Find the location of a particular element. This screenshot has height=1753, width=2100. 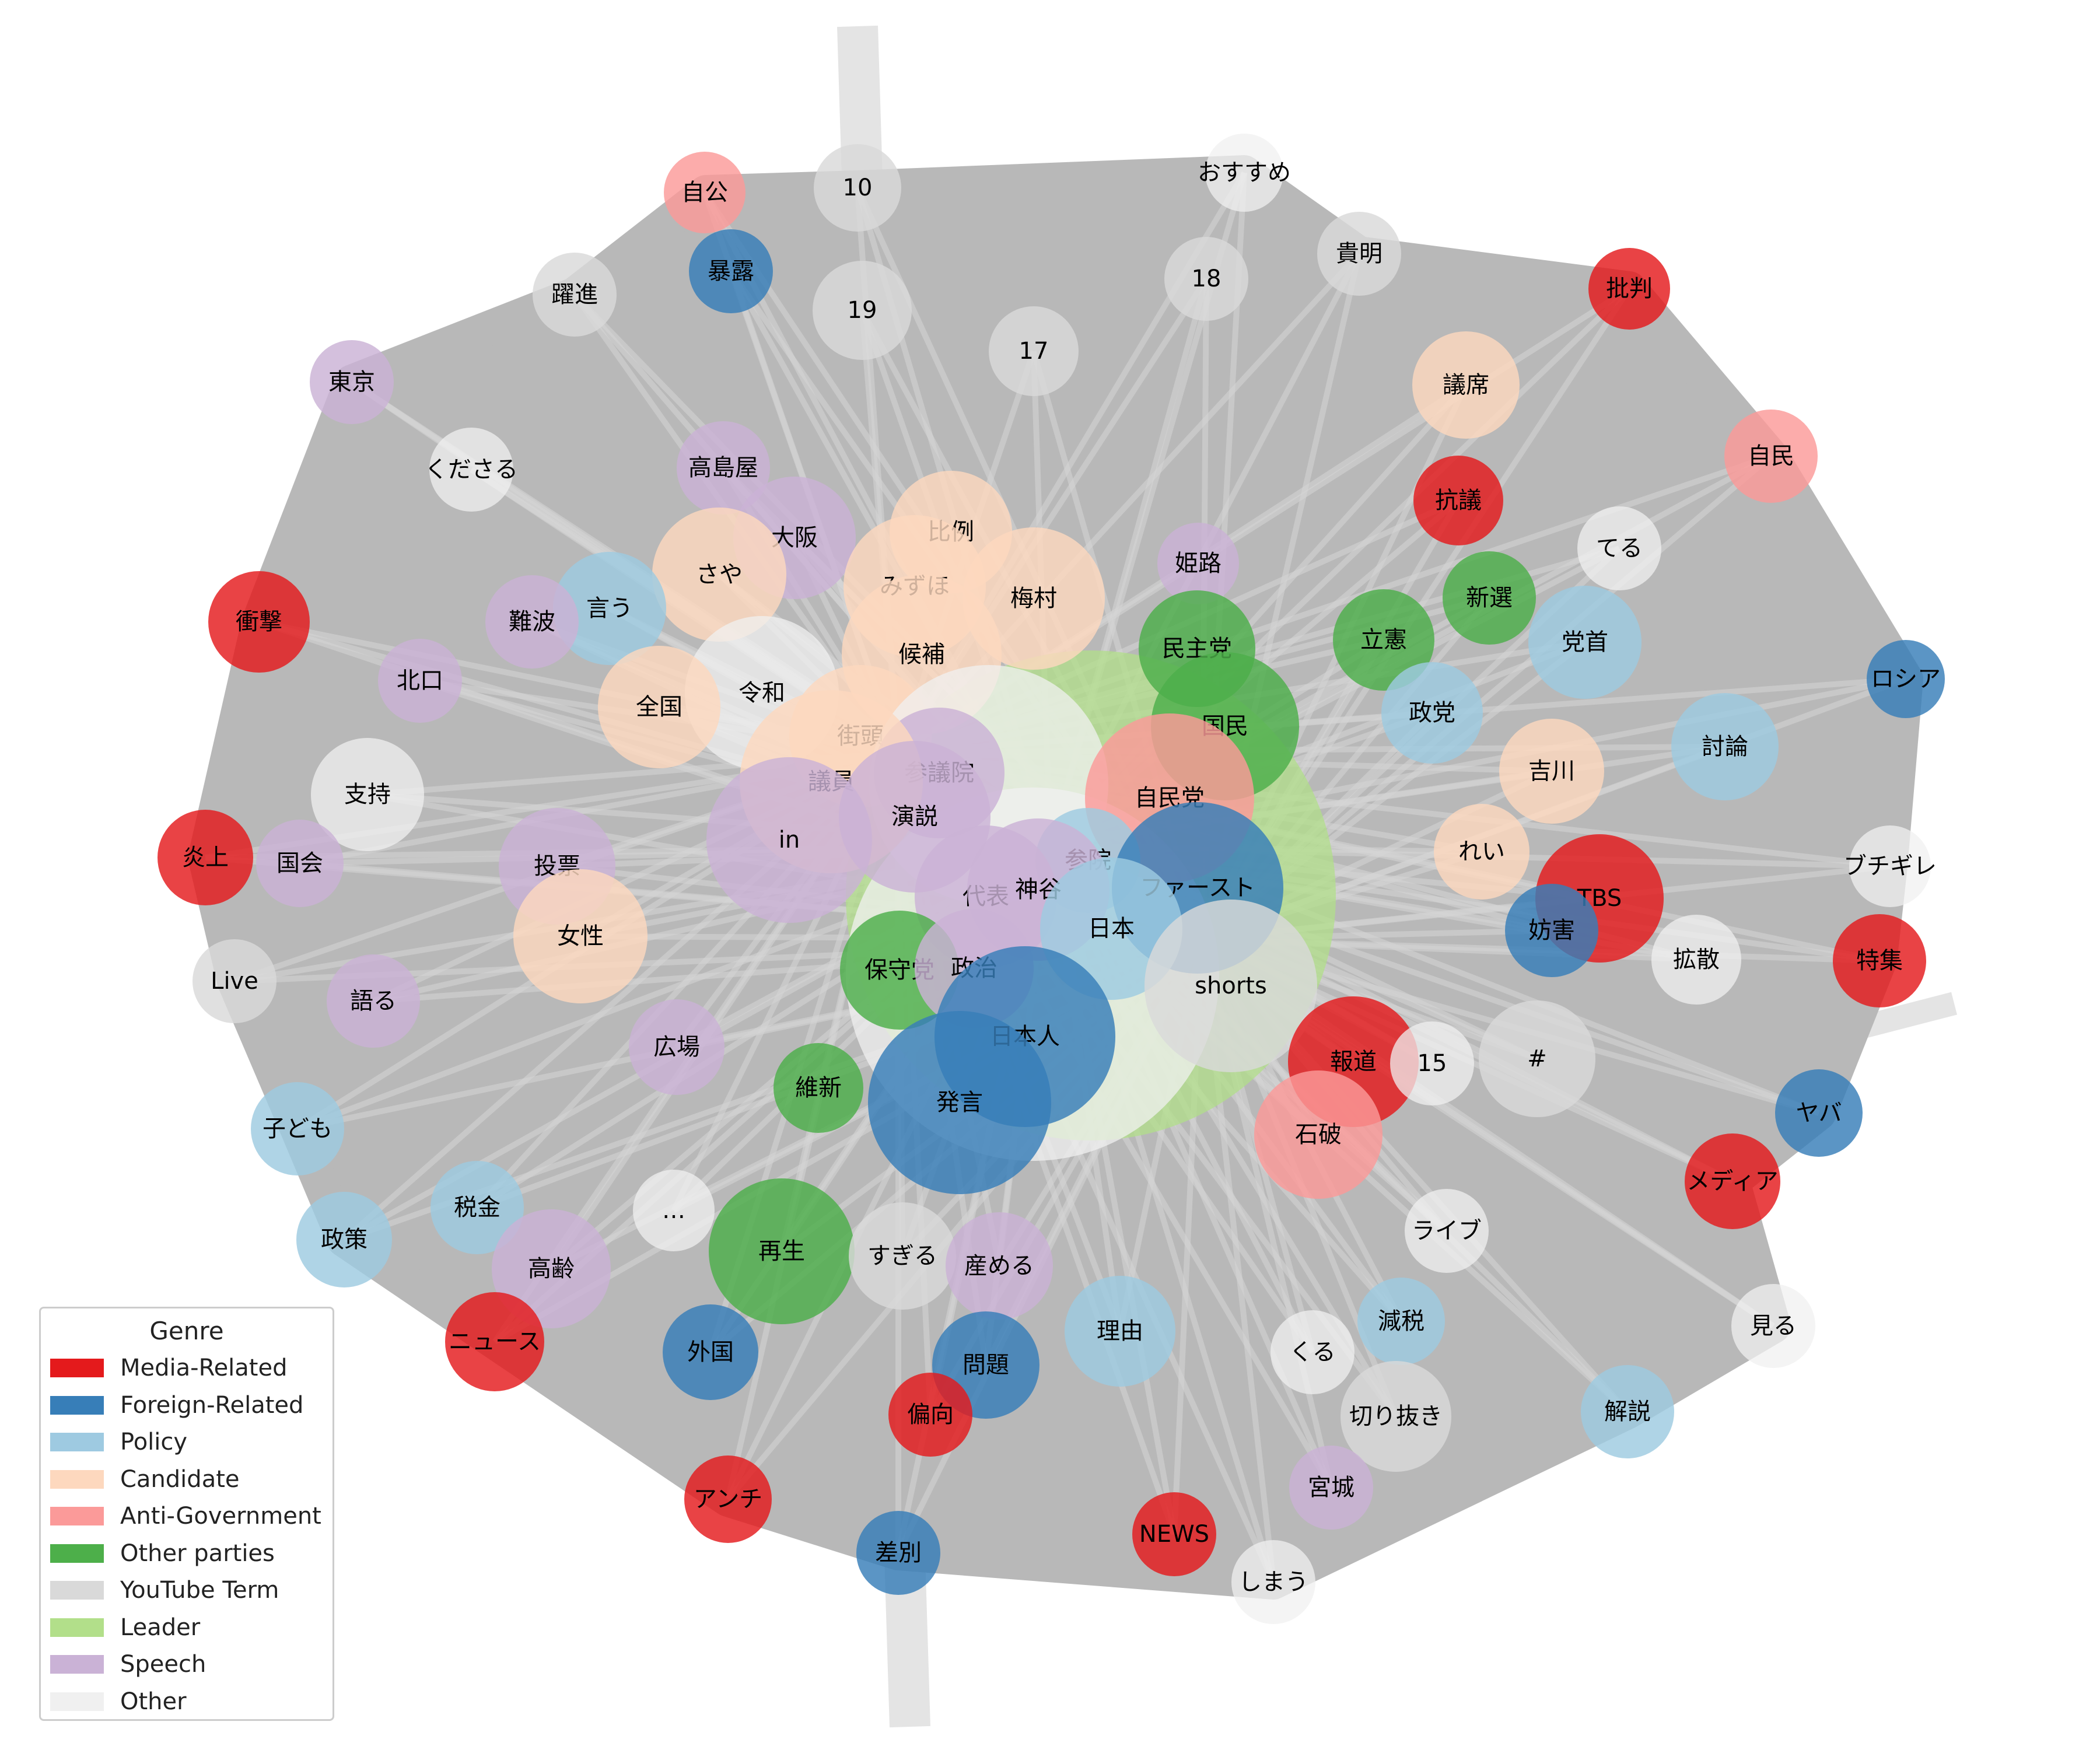

node: 広場 is located at coordinates (676, 1047).